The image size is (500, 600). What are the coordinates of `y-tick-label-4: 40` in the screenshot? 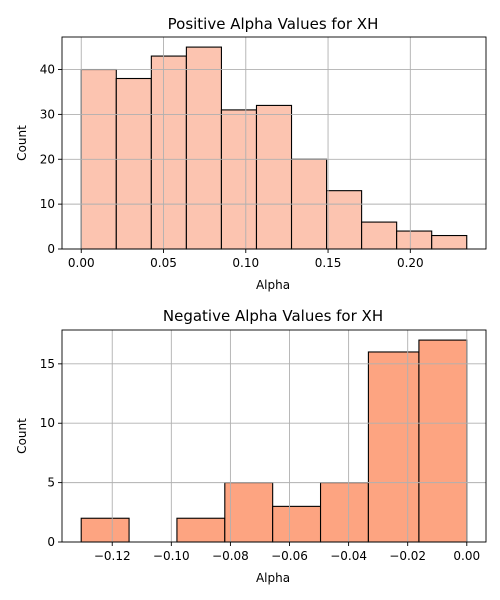 It's located at (47, 70).